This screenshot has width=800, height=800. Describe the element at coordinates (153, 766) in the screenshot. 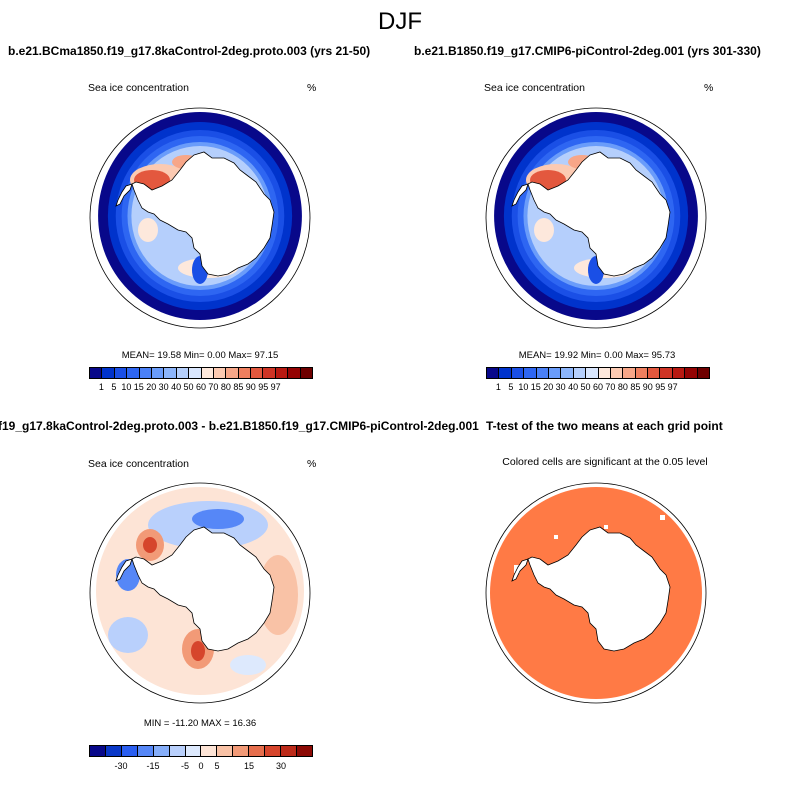

I see `colorbar-tick-label: -15` at that location.